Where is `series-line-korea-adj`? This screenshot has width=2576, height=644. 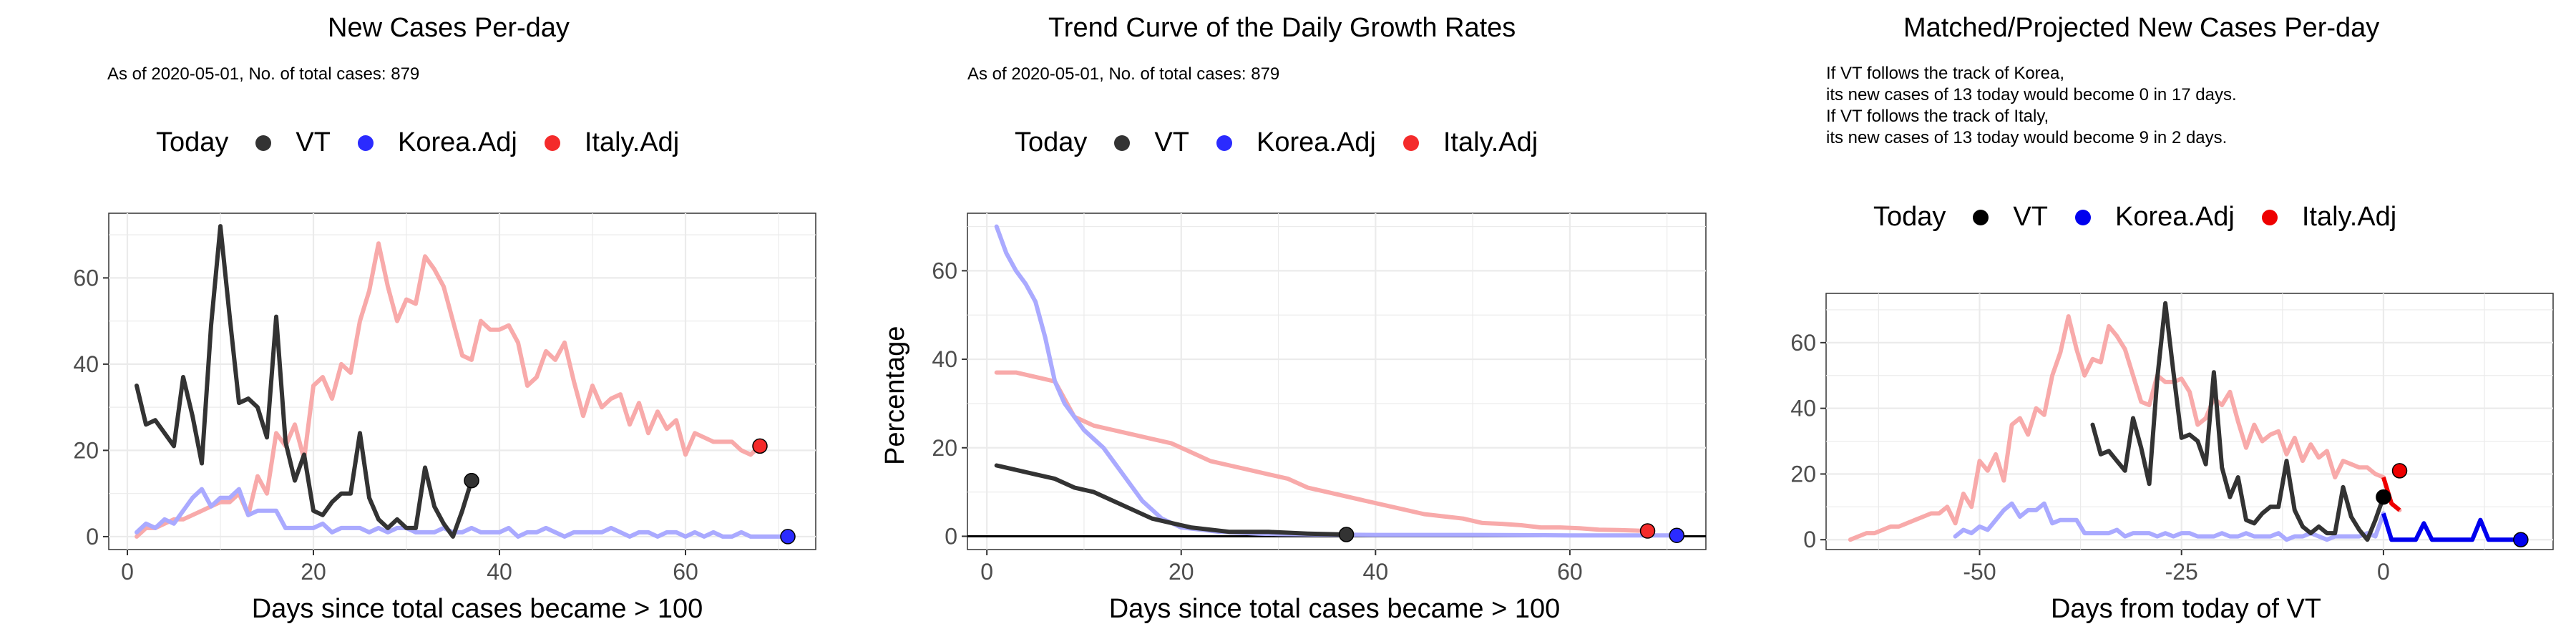 series-line-korea-adj is located at coordinates (462, 513).